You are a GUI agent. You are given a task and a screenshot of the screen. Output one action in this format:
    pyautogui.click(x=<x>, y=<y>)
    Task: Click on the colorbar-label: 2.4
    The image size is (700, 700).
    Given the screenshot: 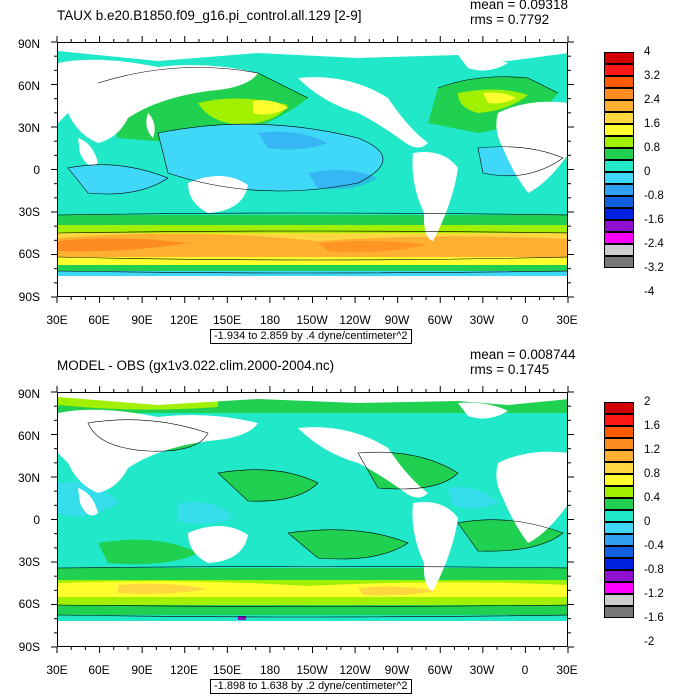 What is the action you would take?
    pyautogui.click(x=652, y=100)
    